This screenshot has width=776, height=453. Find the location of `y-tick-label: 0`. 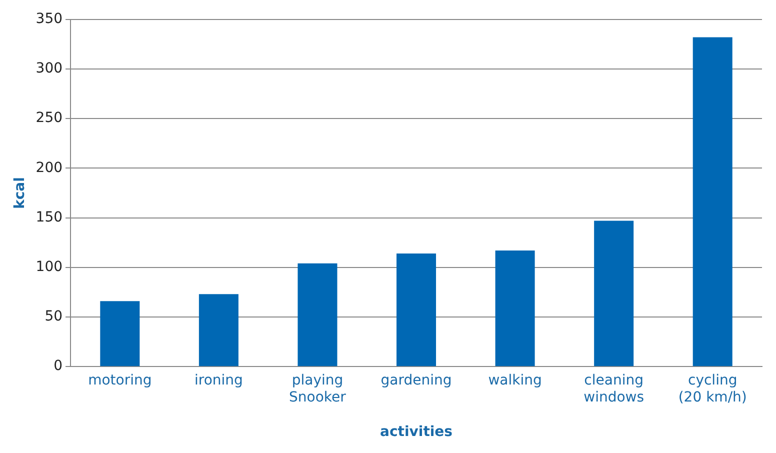

y-tick-label: 0 is located at coordinates (58, 366).